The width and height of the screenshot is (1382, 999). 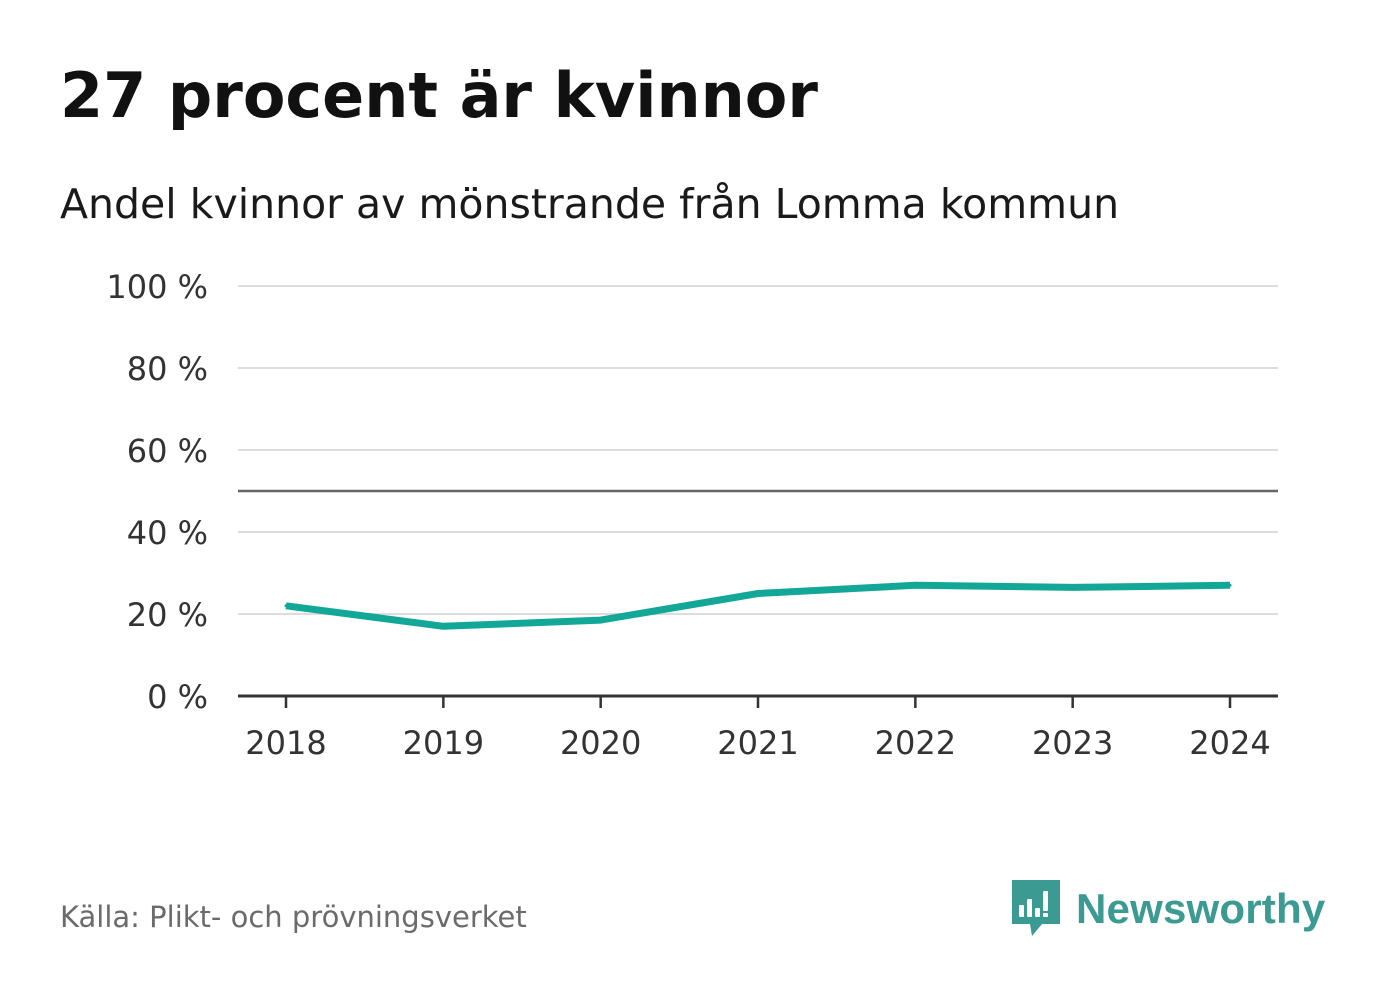 What do you see at coordinates (293, 917) in the screenshot?
I see `source-note: Källa: Plikt- och prövningsverket` at bounding box center [293, 917].